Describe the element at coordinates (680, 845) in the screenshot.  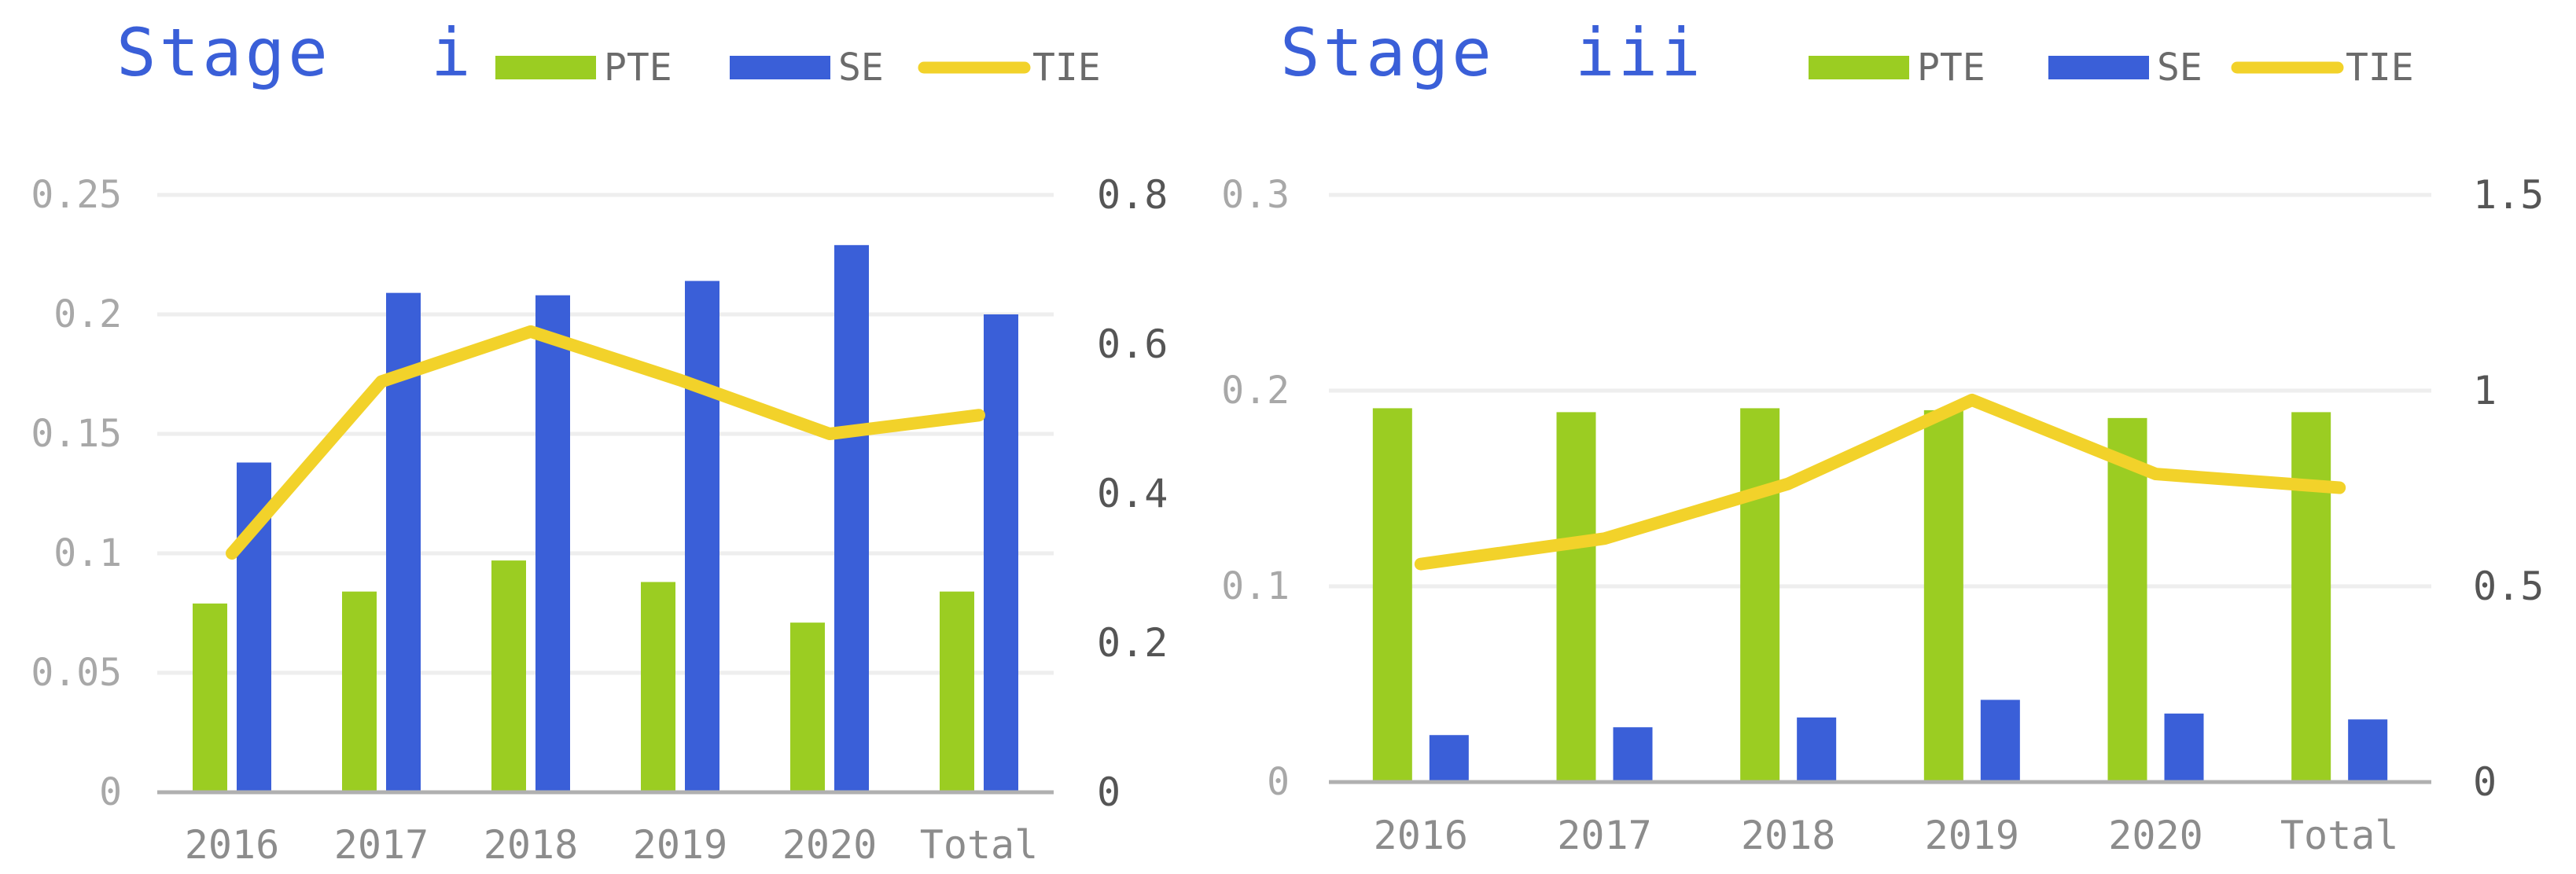
I see `chart1-x-tick-label: 2019` at that location.